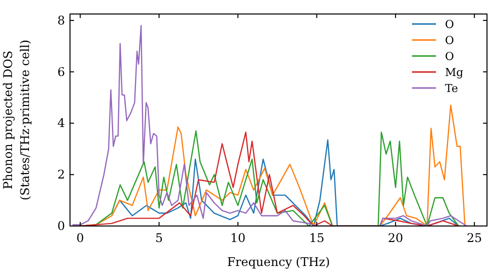 This screenshot has height=280, width=500. Describe the element at coordinates (238, 238) in the screenshot. I see `x-tick-label: 10` at that location.